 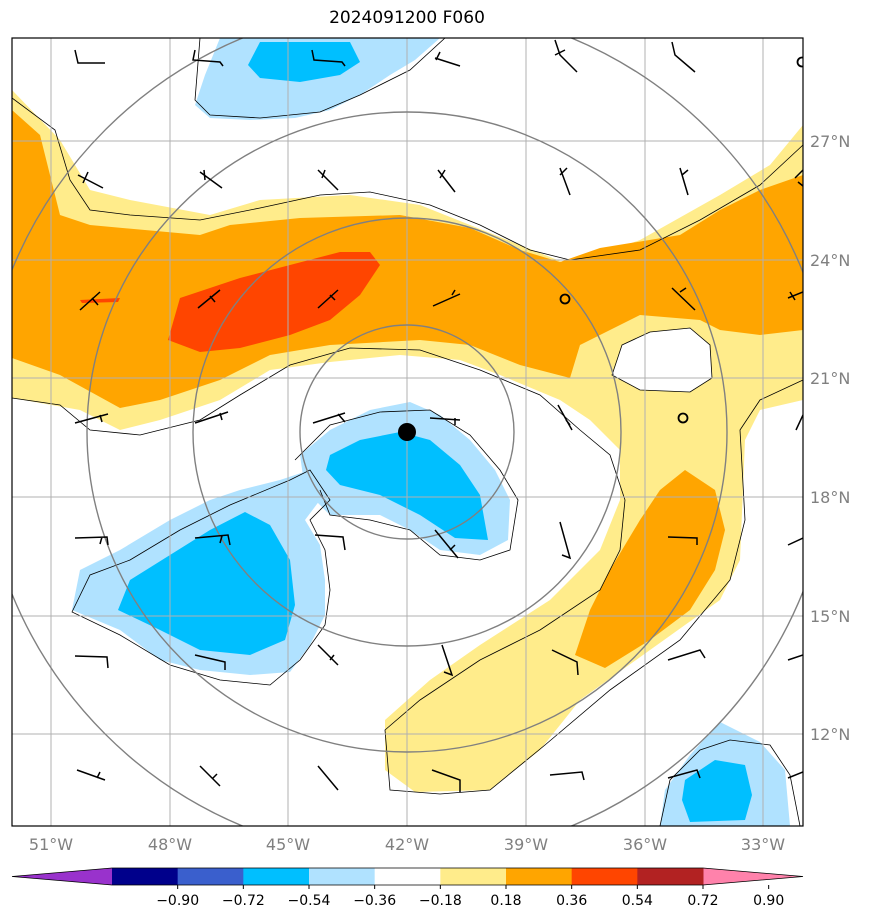 I want to click on storm-center-marker, so click(x=407, y=432).